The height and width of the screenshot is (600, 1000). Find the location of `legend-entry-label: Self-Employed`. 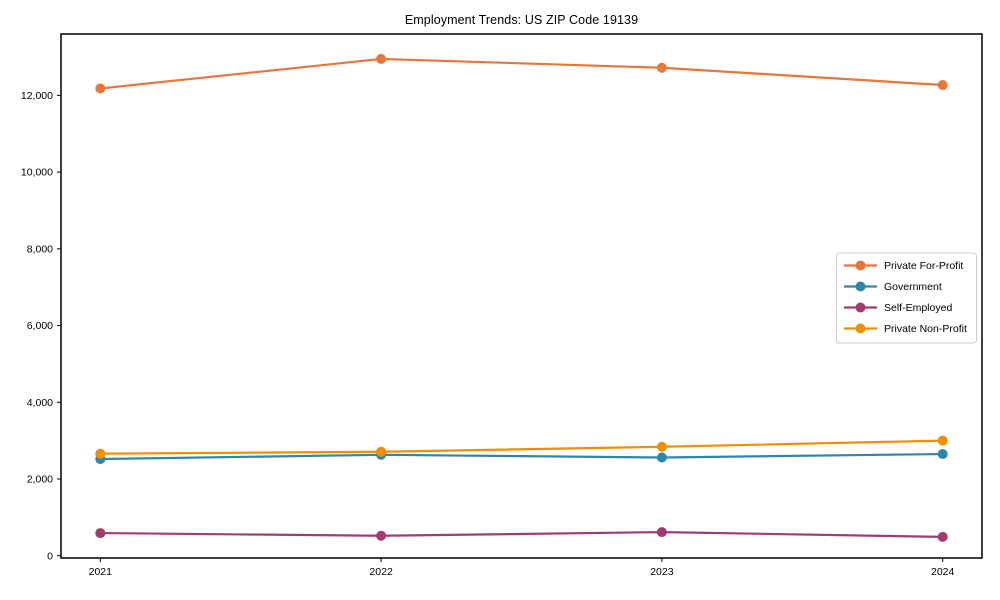

legend-entry-label: Self-Employed is located at coordinates (918, 308).